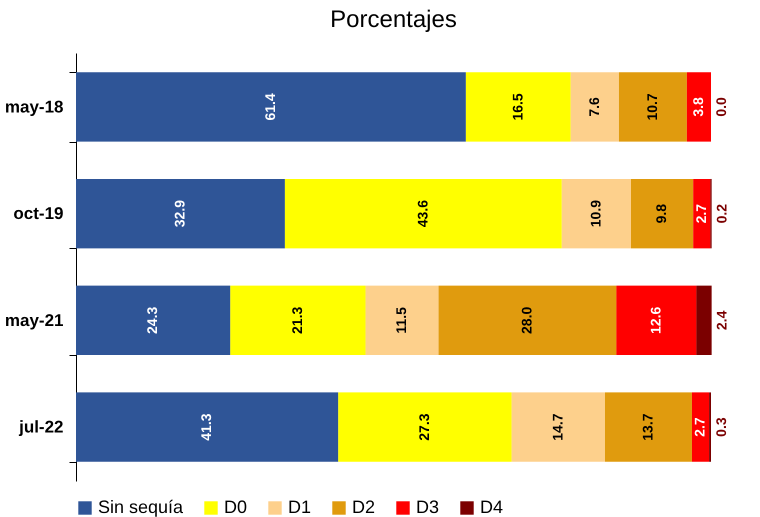 This screenshot has width=760, height=517. Describe the element at coordinates (722, 214) in the screenshot. I see `data-label: 0.2` at that location.